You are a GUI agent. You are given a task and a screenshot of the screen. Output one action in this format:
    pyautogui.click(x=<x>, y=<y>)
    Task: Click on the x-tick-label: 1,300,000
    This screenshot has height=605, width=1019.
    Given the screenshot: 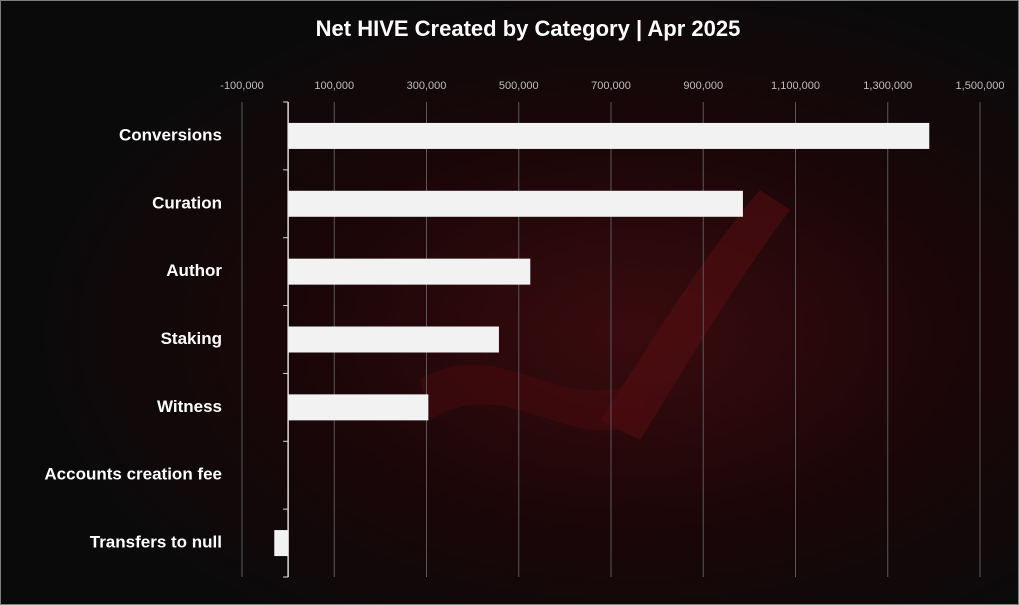 What is the action you would take?
    pyautogui.click(x=887, y=86)
    